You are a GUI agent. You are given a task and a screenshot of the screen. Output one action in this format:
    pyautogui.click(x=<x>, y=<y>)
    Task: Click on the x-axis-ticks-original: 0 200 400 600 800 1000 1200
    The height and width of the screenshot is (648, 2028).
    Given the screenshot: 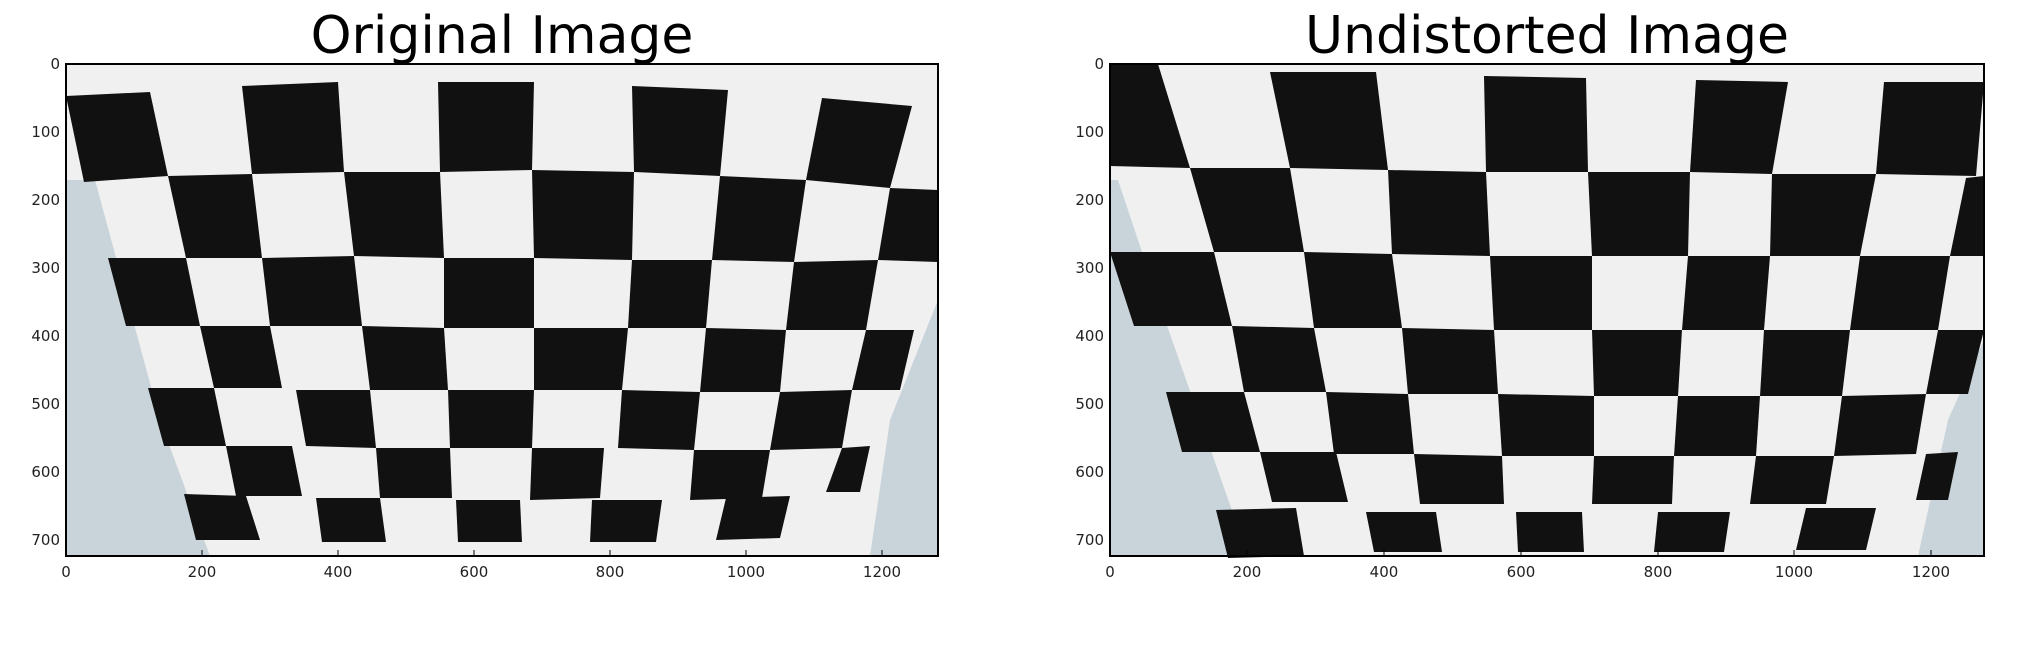 What is the action you would take?
    pyautogui.click(x=481, y=565)
    